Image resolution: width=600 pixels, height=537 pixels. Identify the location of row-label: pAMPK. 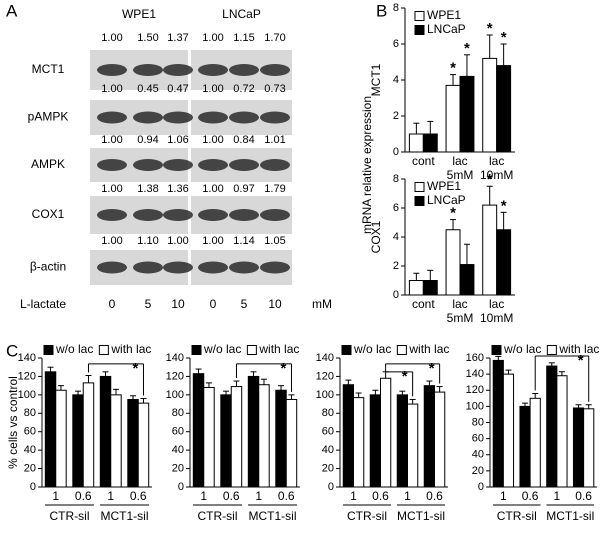
(48, 117).